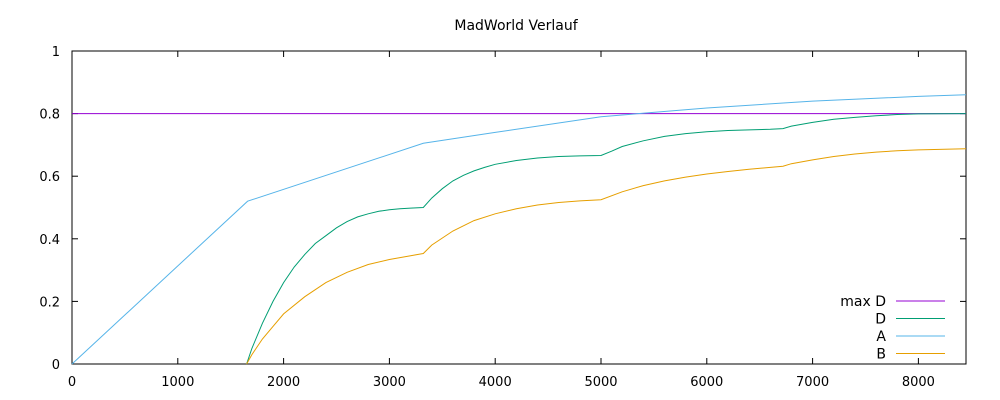  I want to click on y-tick-label: 0.4, so click(49, 240).